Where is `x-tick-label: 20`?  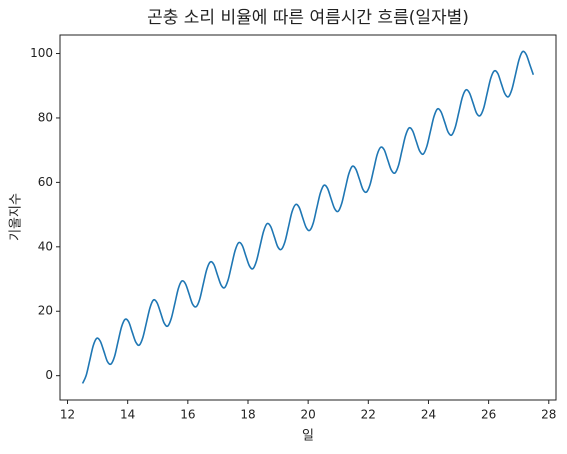 x-tick-label: 20 is located at coordinates (308, 415).